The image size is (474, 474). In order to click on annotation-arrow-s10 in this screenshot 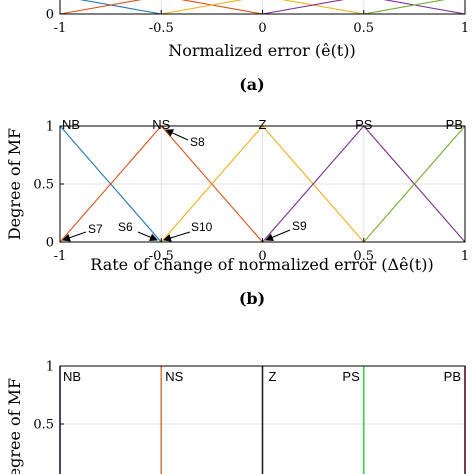, I will do `click(177, 236)`.